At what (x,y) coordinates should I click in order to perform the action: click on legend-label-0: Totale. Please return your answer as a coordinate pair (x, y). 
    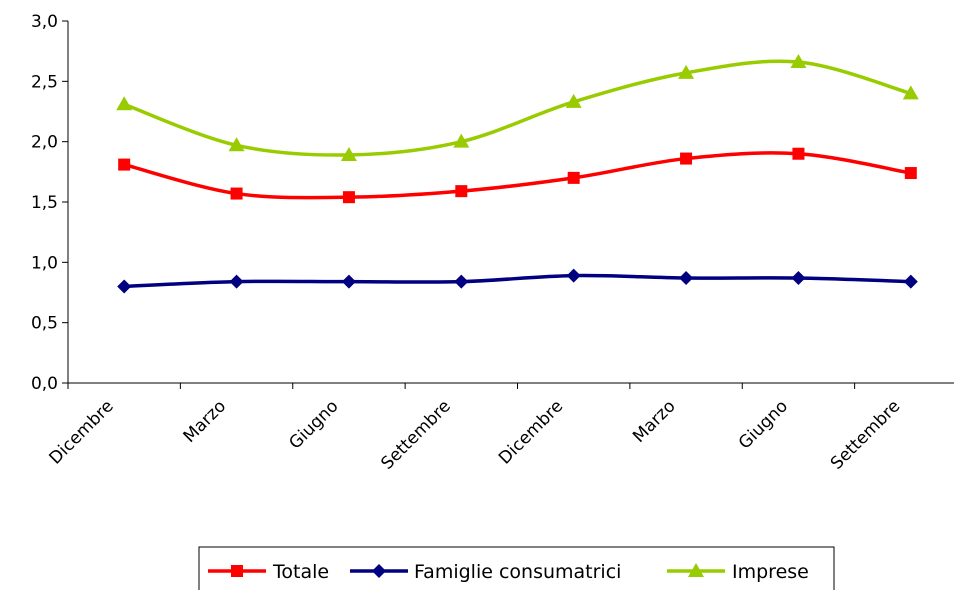
    Looking at the image, I should click on (300, 572).